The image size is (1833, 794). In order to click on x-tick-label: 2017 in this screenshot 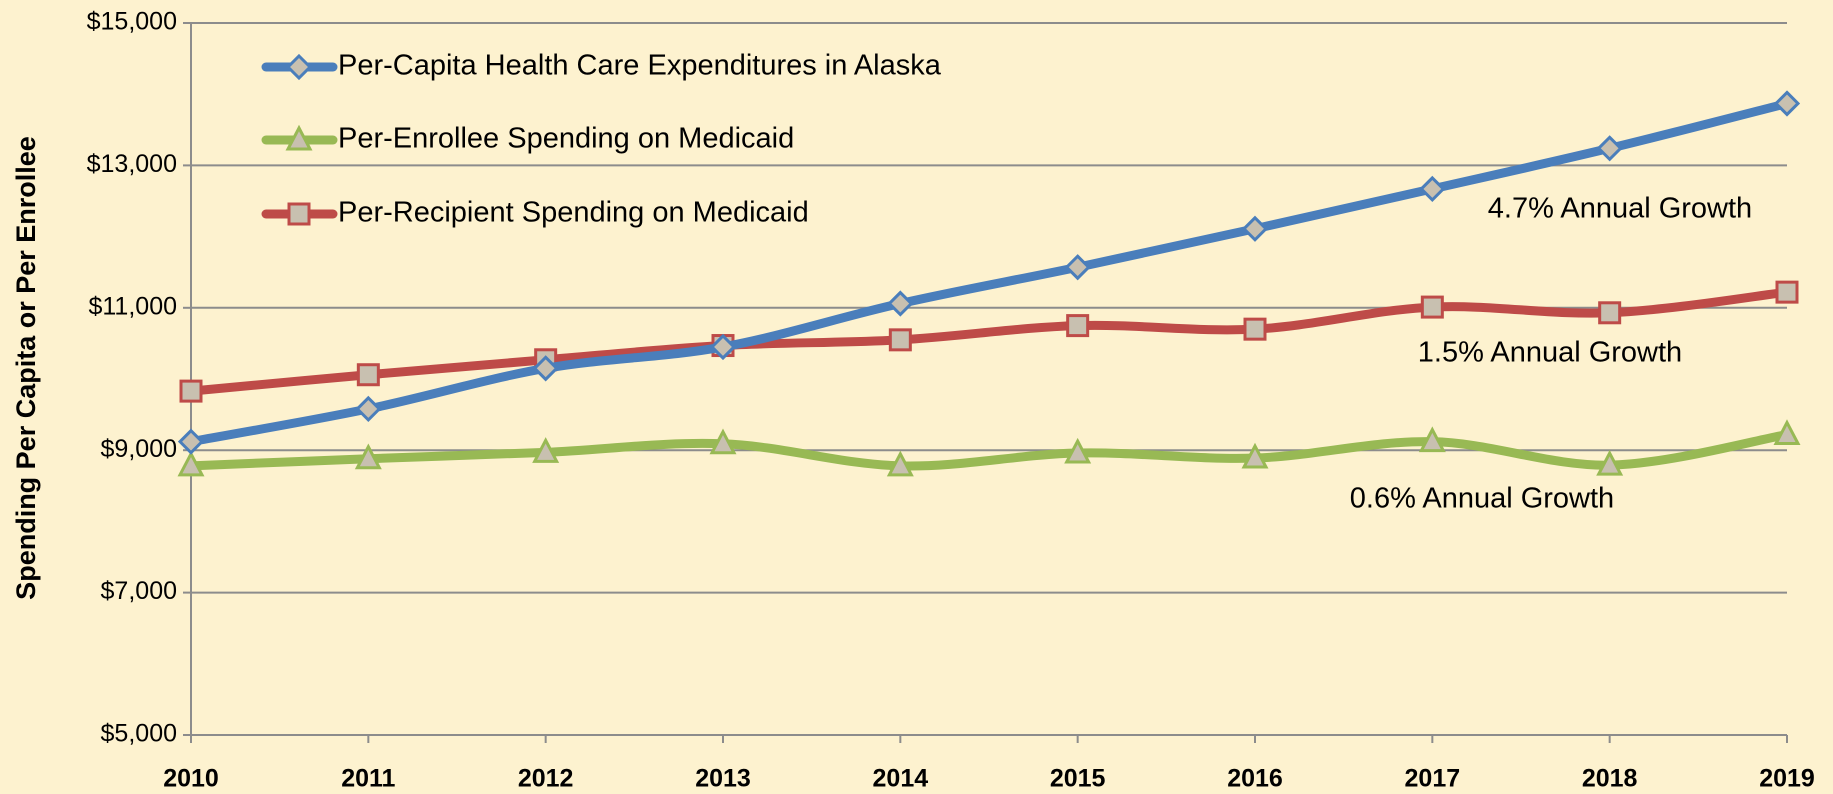, I will do `click(1433, 779)`.